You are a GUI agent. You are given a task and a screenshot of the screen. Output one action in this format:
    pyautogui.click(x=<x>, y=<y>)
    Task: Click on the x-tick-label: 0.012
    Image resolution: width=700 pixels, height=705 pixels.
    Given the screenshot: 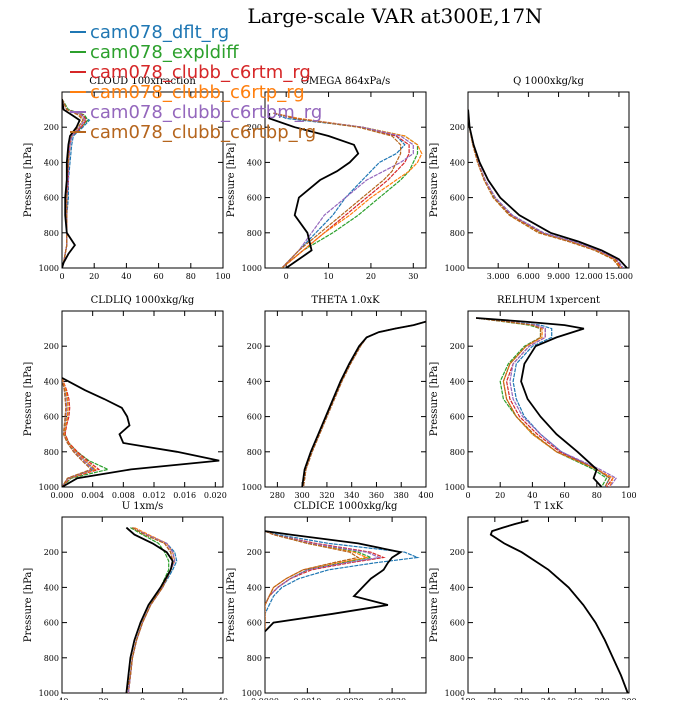 What is the action you would take?
    pyautogui.click(x=154, y=495)
    